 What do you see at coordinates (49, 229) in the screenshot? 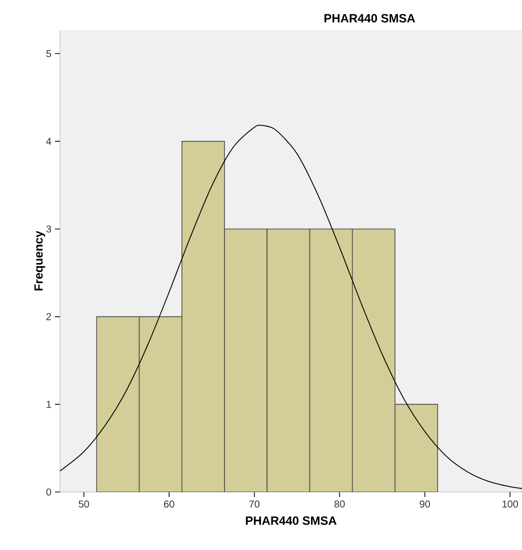
I see `y-tick-label: 3` at bounding box center [49, 229].